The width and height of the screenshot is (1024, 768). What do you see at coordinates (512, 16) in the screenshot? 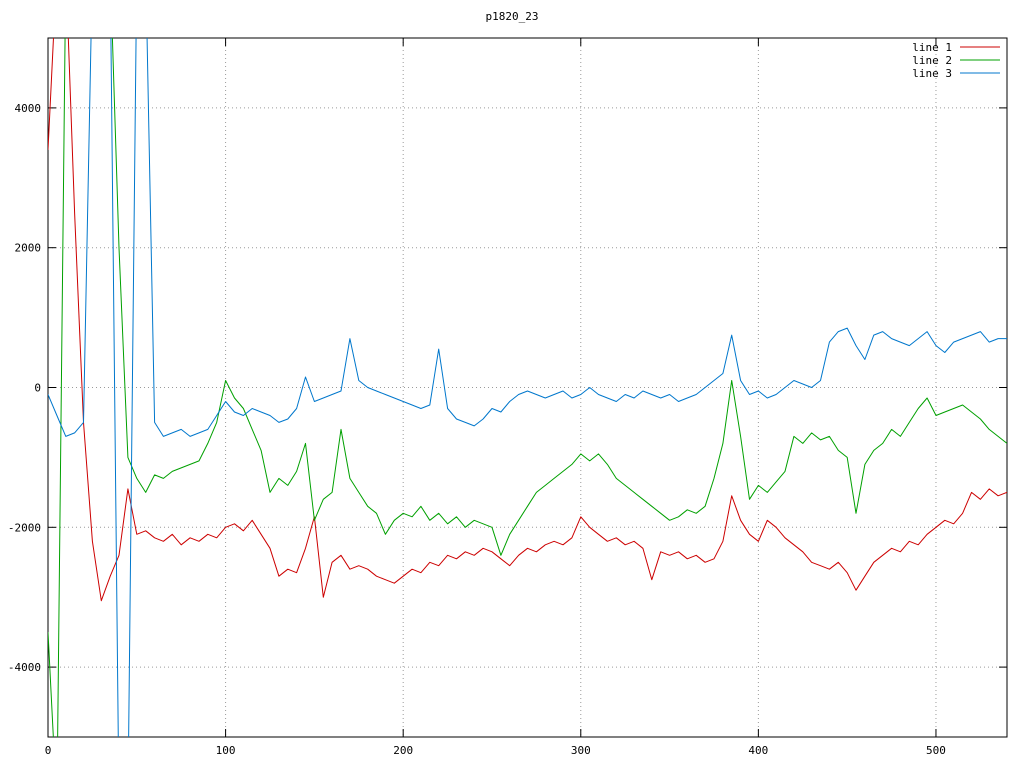
I see `chart-title: p1820_23` at bounding box center [512, 16].